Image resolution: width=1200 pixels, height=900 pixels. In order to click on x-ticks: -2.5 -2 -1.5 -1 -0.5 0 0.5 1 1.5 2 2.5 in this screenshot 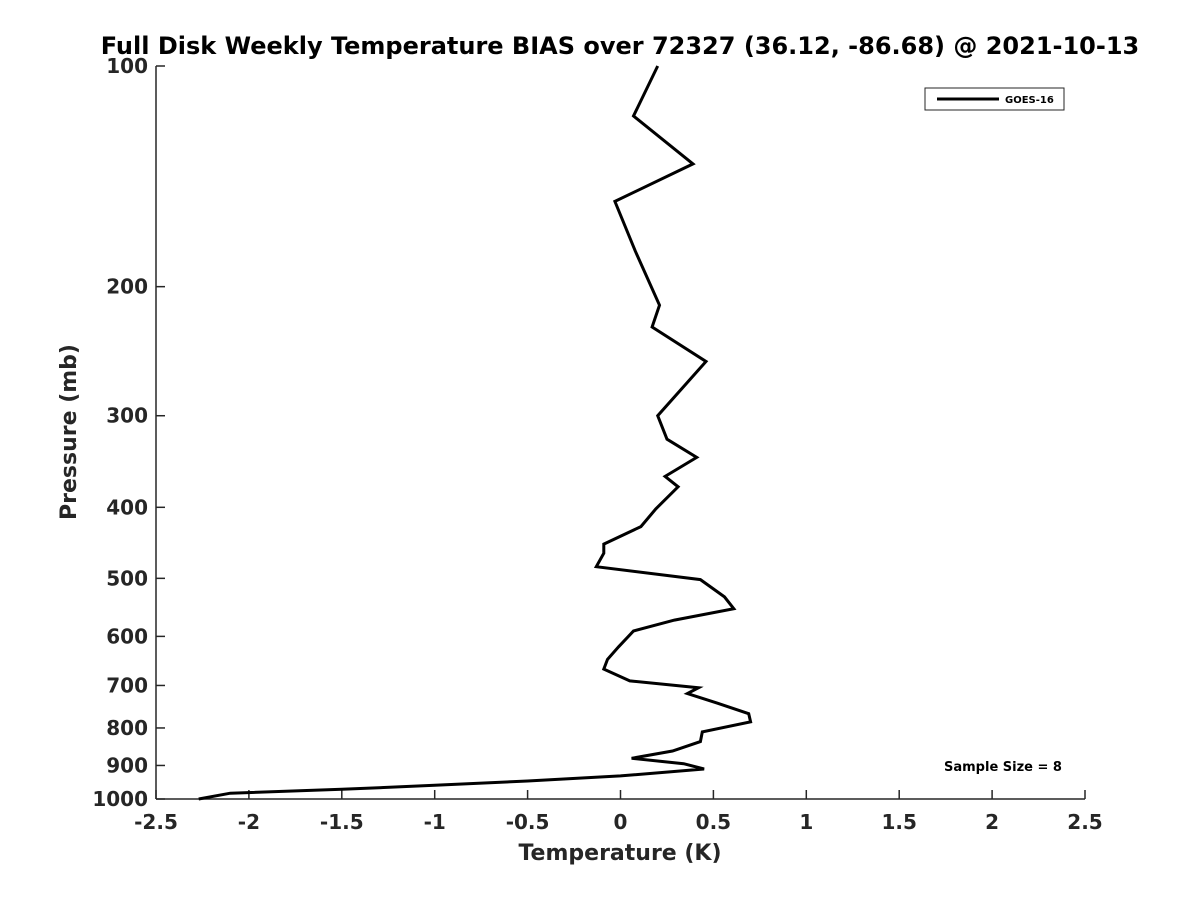, I will do `click(618, 812)`.